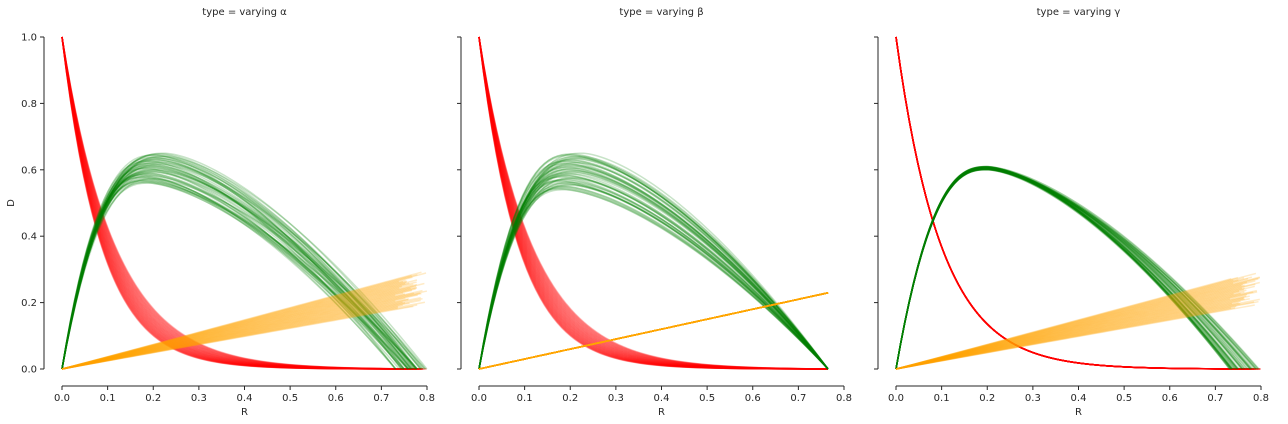 Image resolution: width=1288 pixels, height=424 pixels. I want to click on x-tick-label: 0.5, so click(707, 398).